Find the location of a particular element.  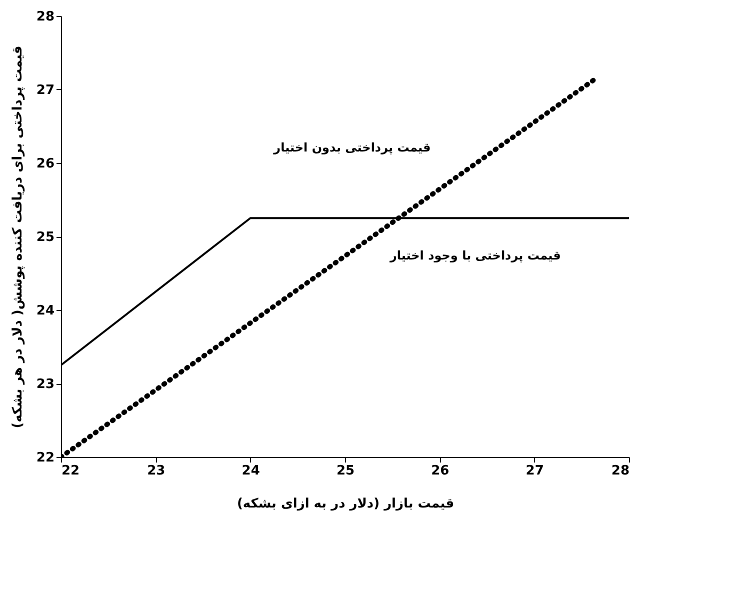

y-tick-label: 27 is located at coordinates (45, 90).